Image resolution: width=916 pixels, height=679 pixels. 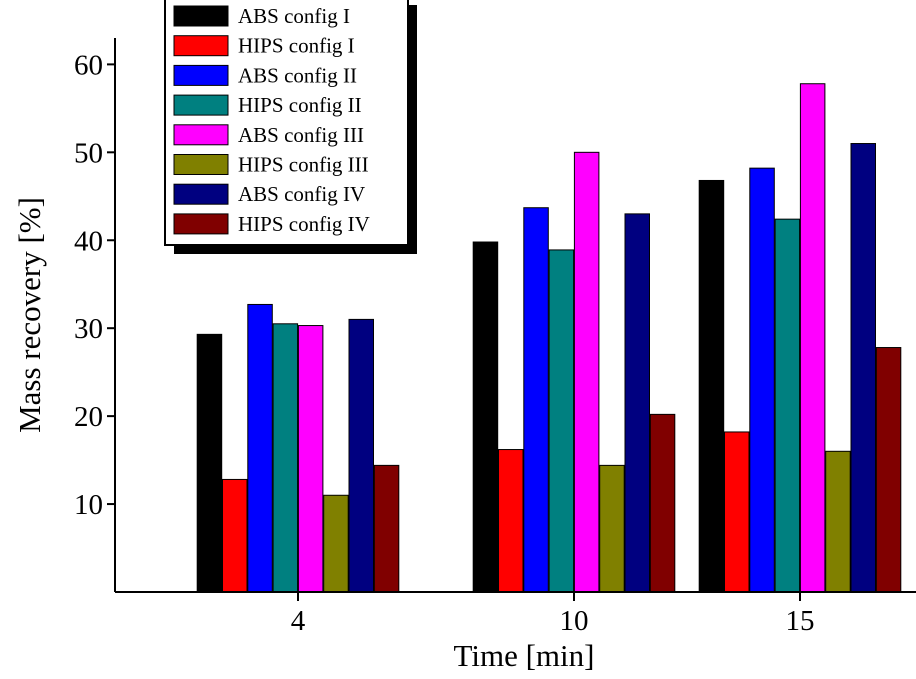 I want to click on y-tick-label: 20, so click(x=88, y=417).